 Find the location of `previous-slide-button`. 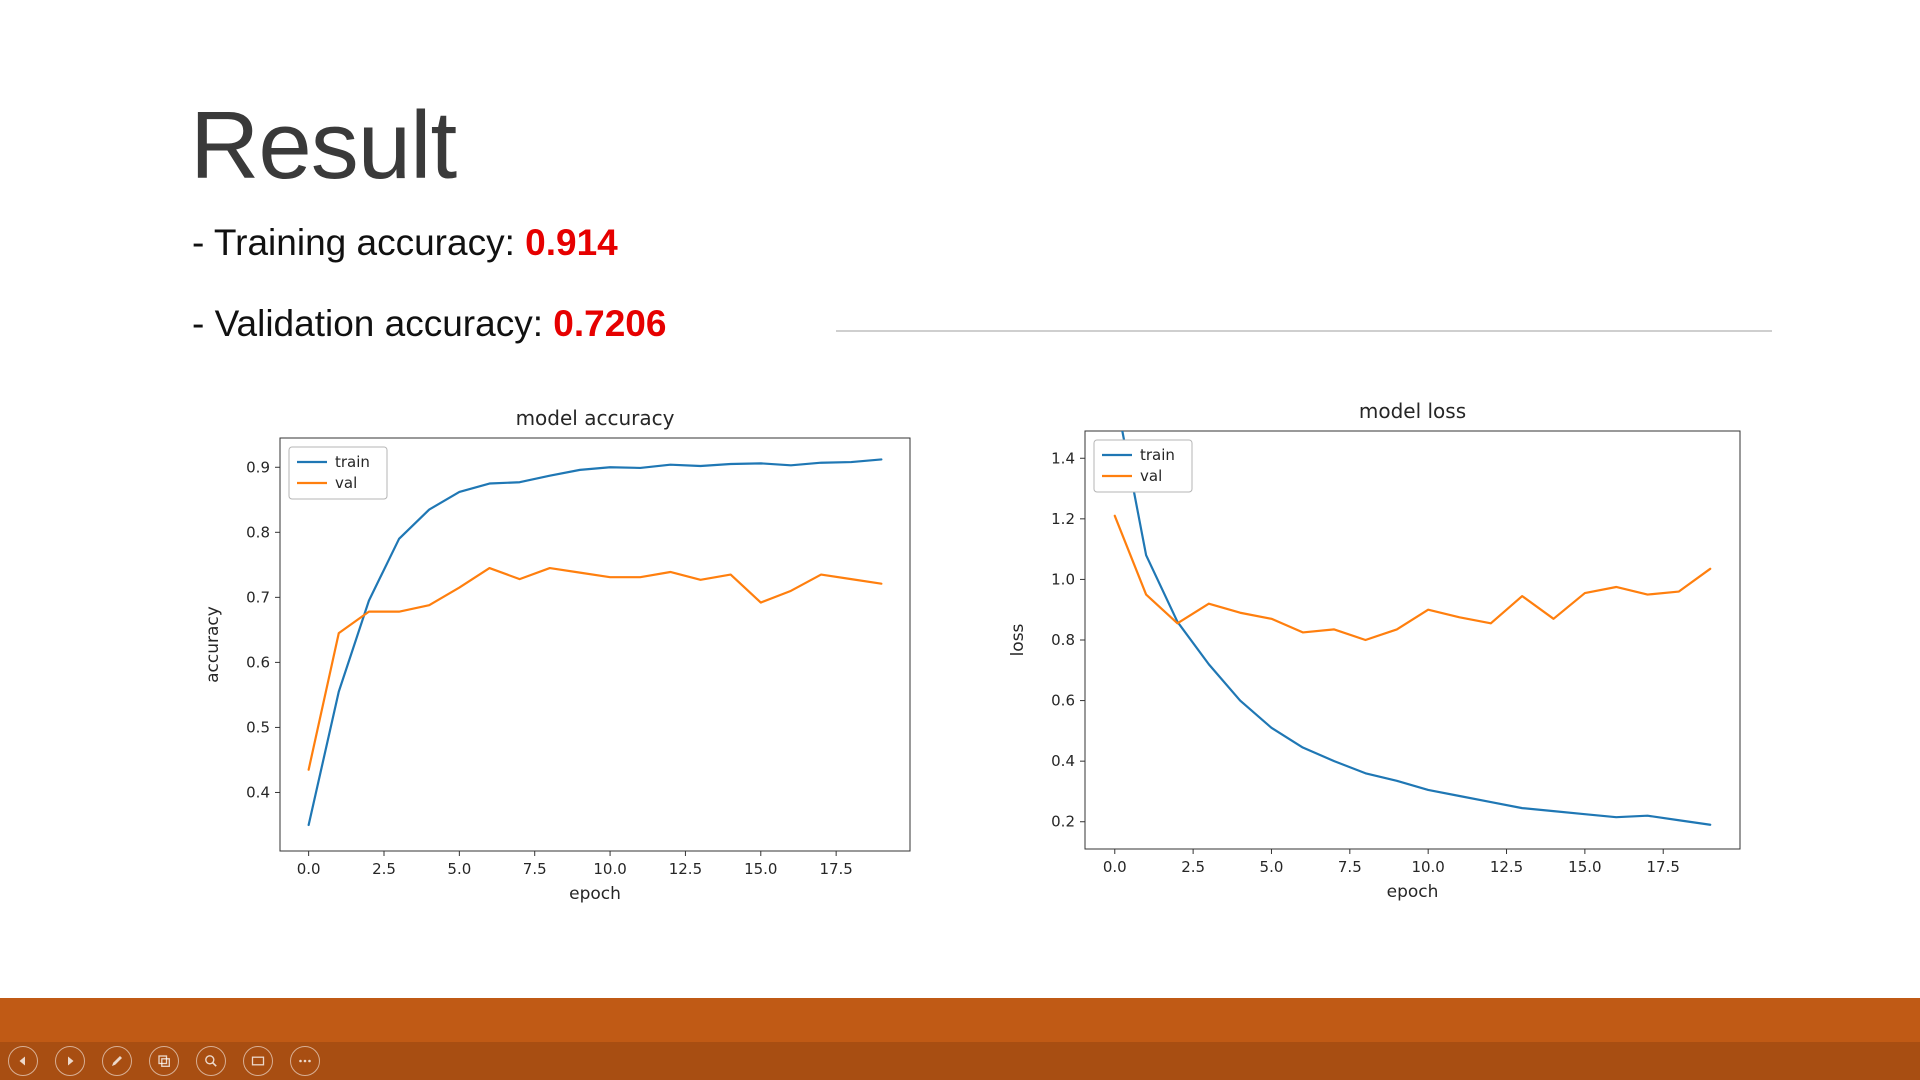

previous-slide-button is located at coordinates (23, 1061).